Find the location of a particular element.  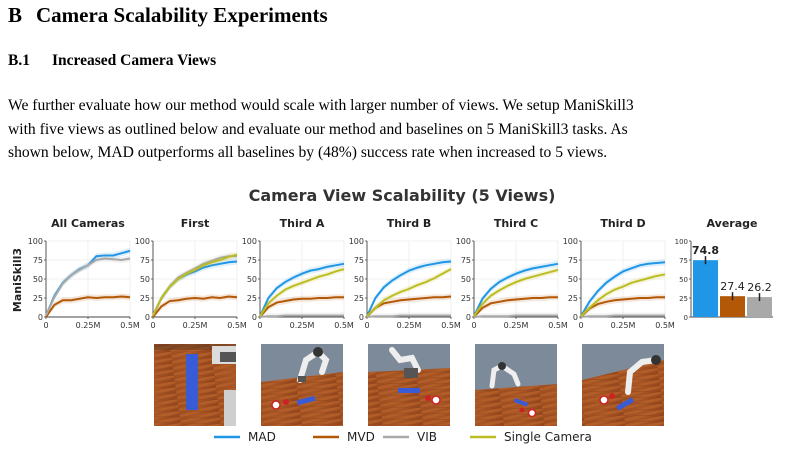

bar-mad is located at coordinates (705, 288).